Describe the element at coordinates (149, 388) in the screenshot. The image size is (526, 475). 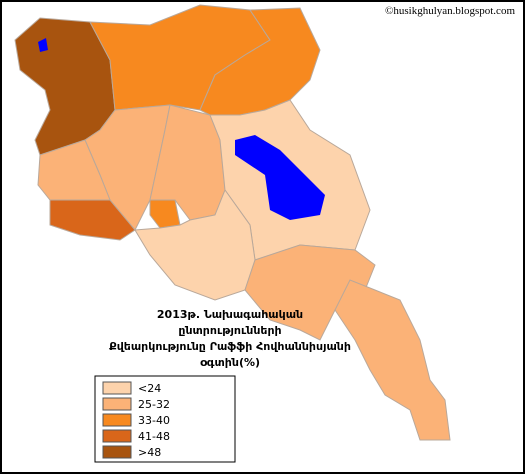
I see `legend-label: <24` at that location.